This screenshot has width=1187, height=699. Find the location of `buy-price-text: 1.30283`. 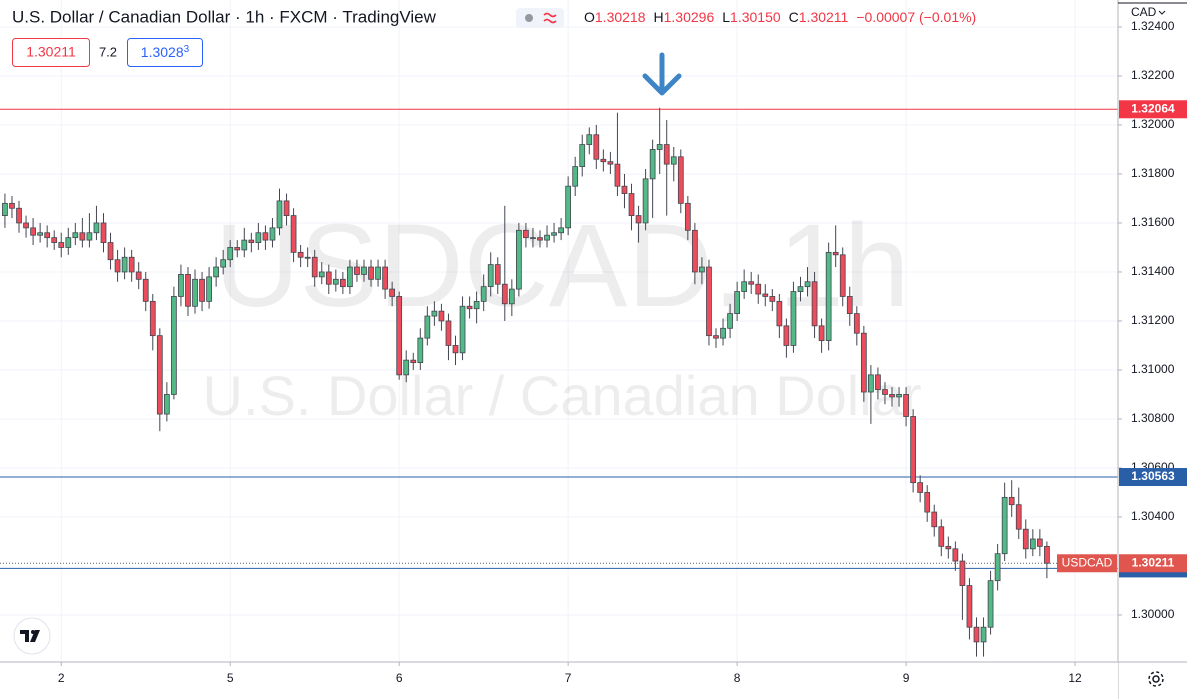

buy-price-text: 1.30283 is located at coordinates (165, 52).